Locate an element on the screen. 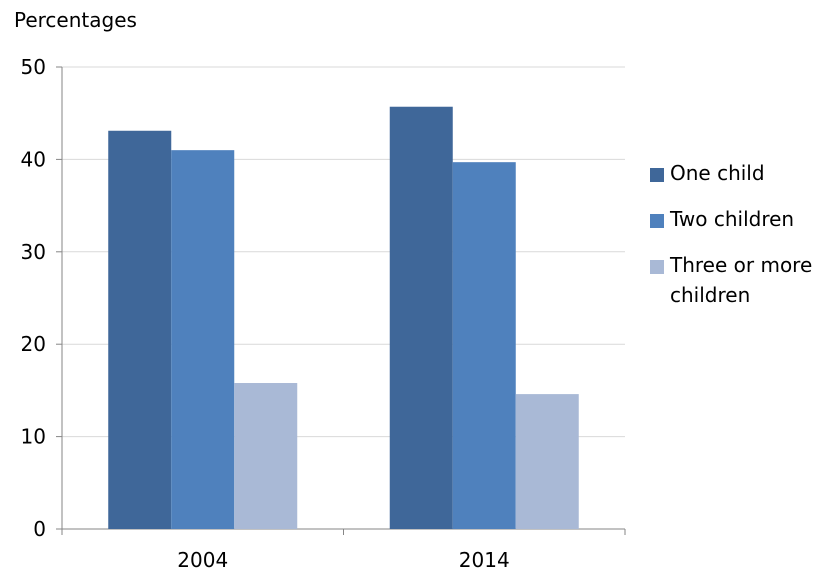  bar-2004-three-or-more-children is located at coordinates (266, 456).